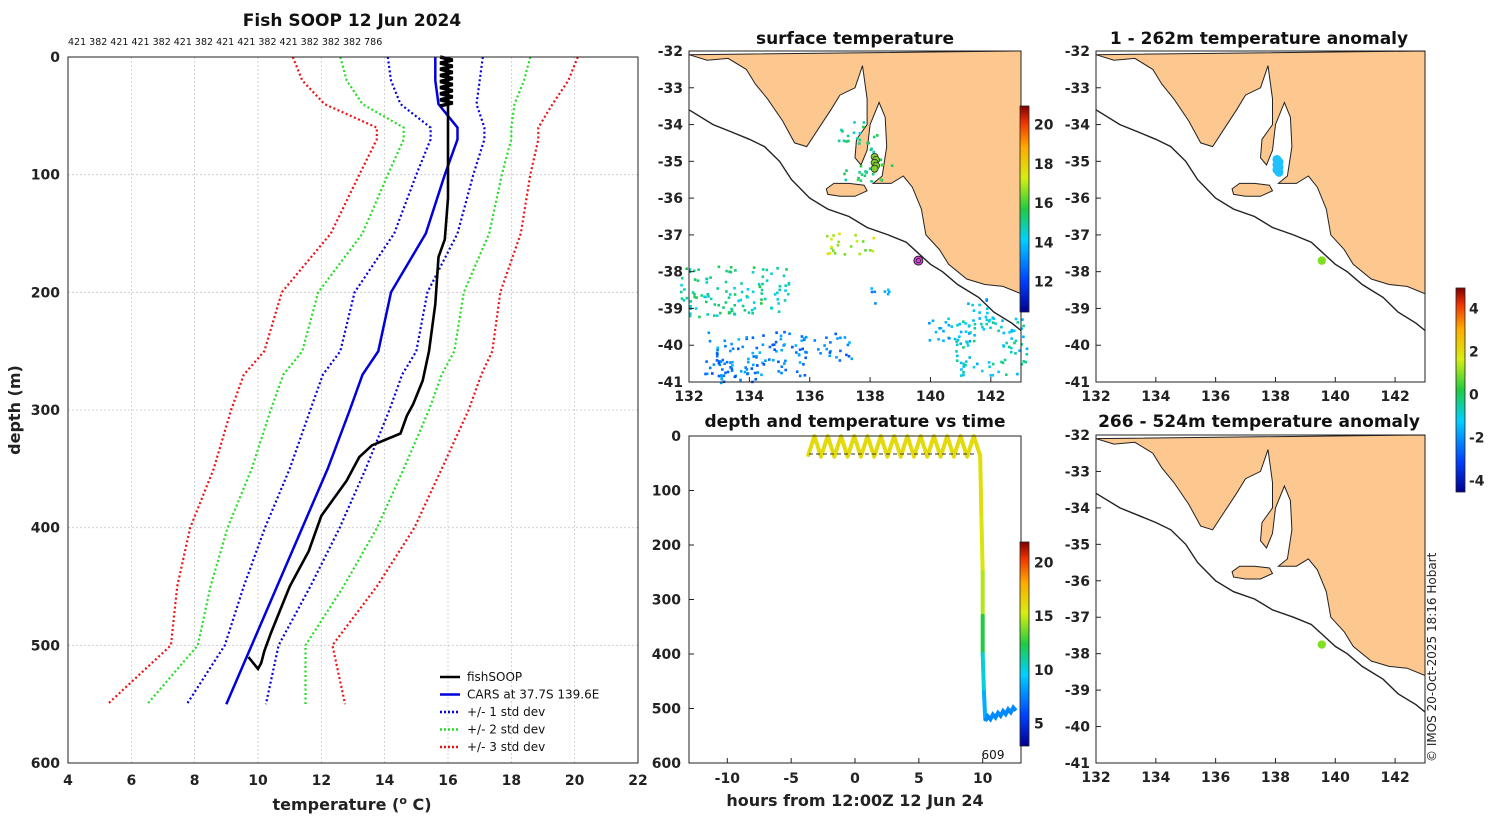 Image resolution: width=1500 pixels, height=820 pixels. I want to click on map-frame, so click(1260, 599).